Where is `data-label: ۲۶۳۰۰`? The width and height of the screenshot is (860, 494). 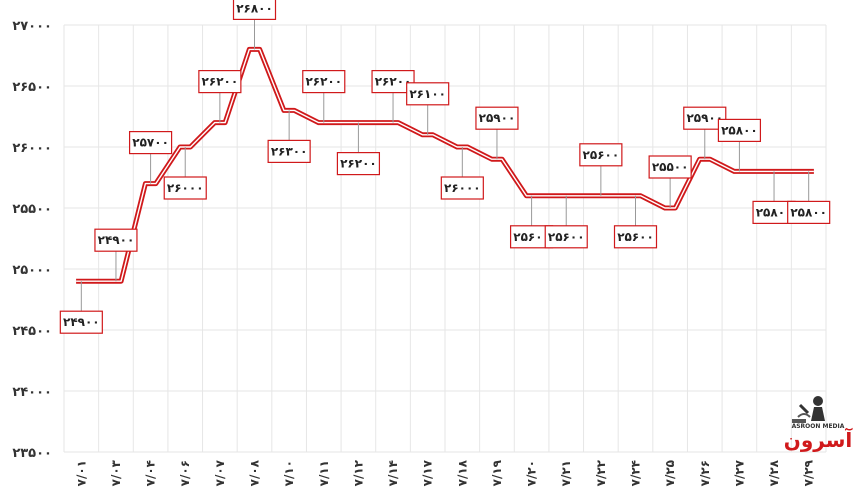
data-label: ۲۶۳۰۰ is located at coordinates (289, 136).